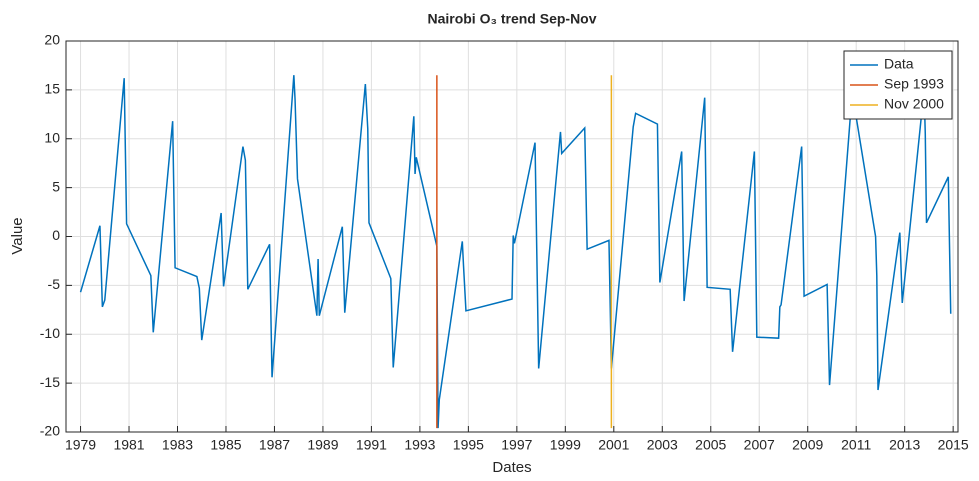  Describe the element at coordinates (511, 19) in the screenshot. I see `chart-title: Nairobi O₃ trend Sep-Nov` at that location.